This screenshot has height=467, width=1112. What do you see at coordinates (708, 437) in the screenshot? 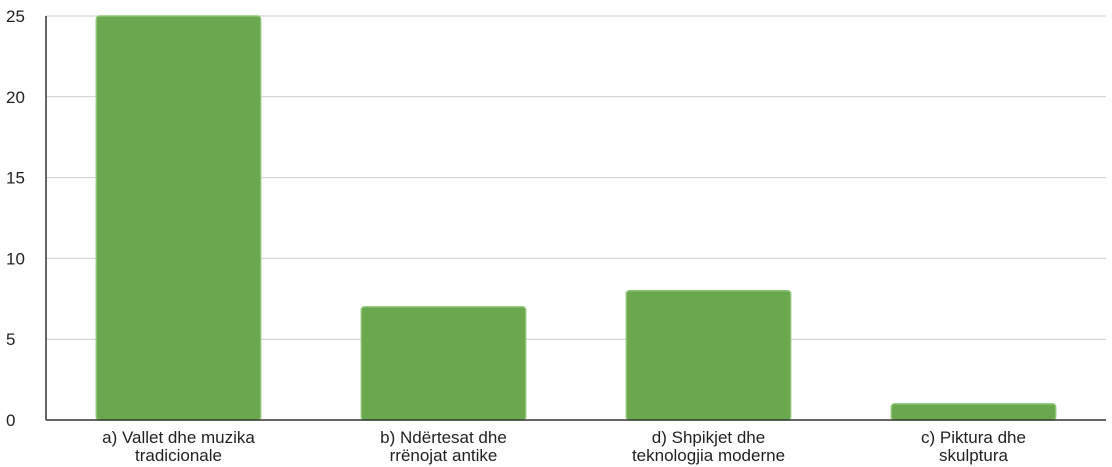
I see `x-category-label-line: d) Shpikjet dhe` at bounding box center [708, 437].